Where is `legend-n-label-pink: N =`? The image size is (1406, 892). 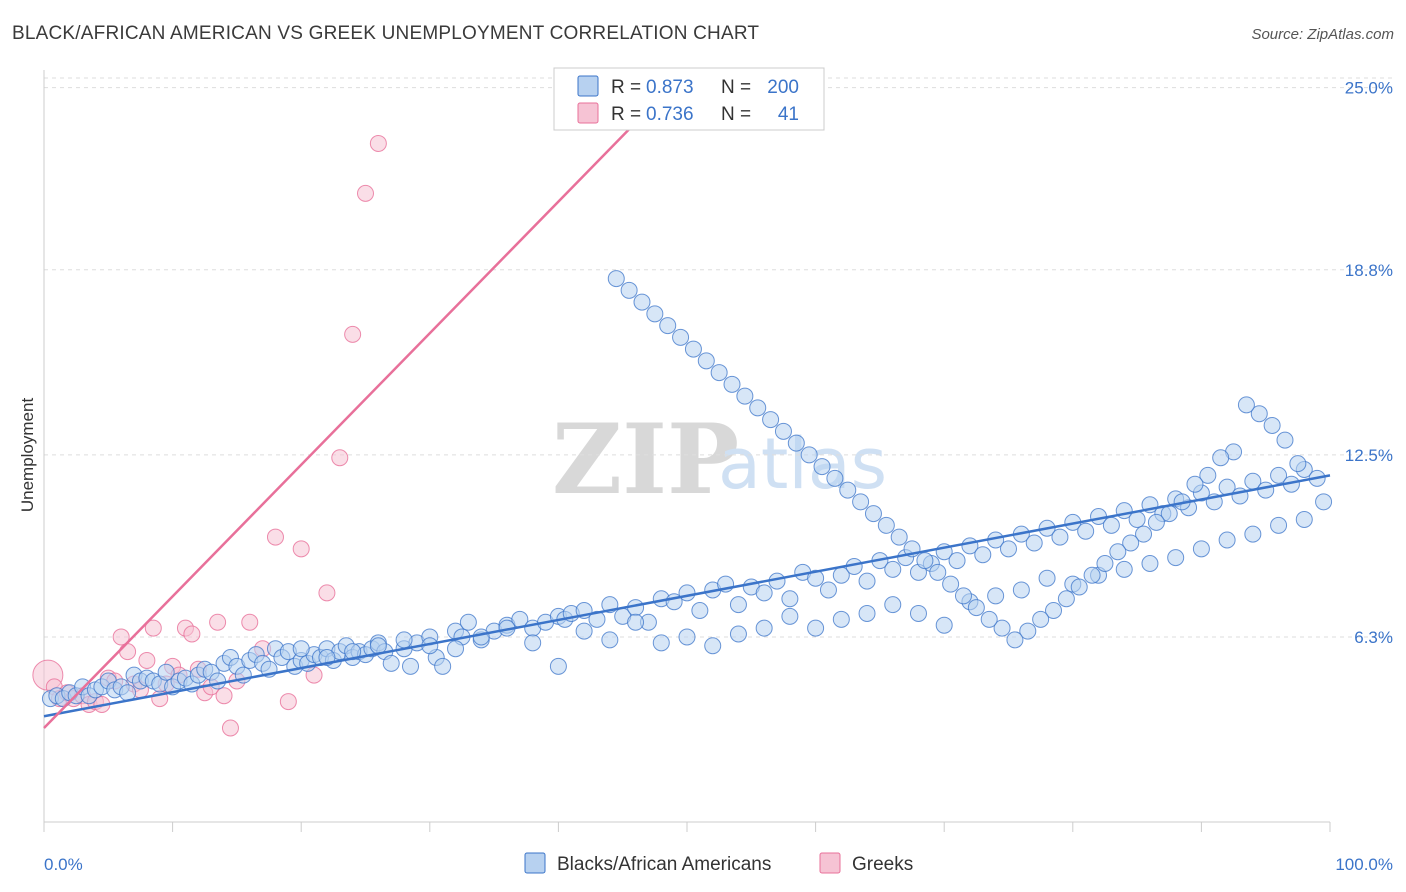 legend-n-label-pink: N = is located at coordinates (736, 114).